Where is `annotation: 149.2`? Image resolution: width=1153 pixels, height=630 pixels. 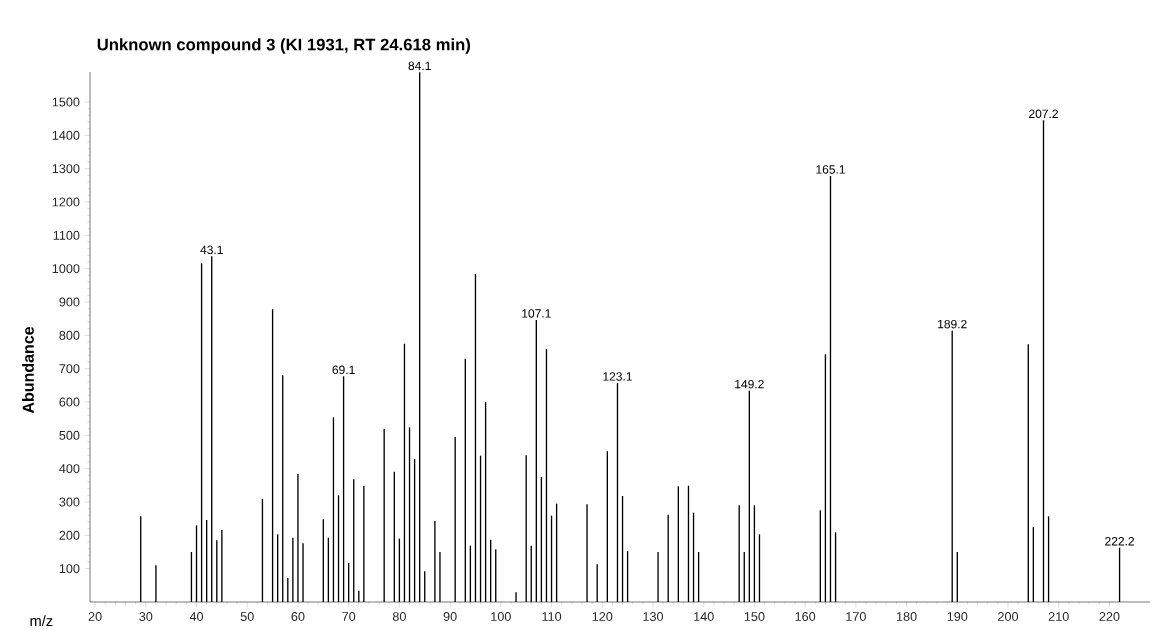
annotation: 149.2 is located at coordinates (749, 384).